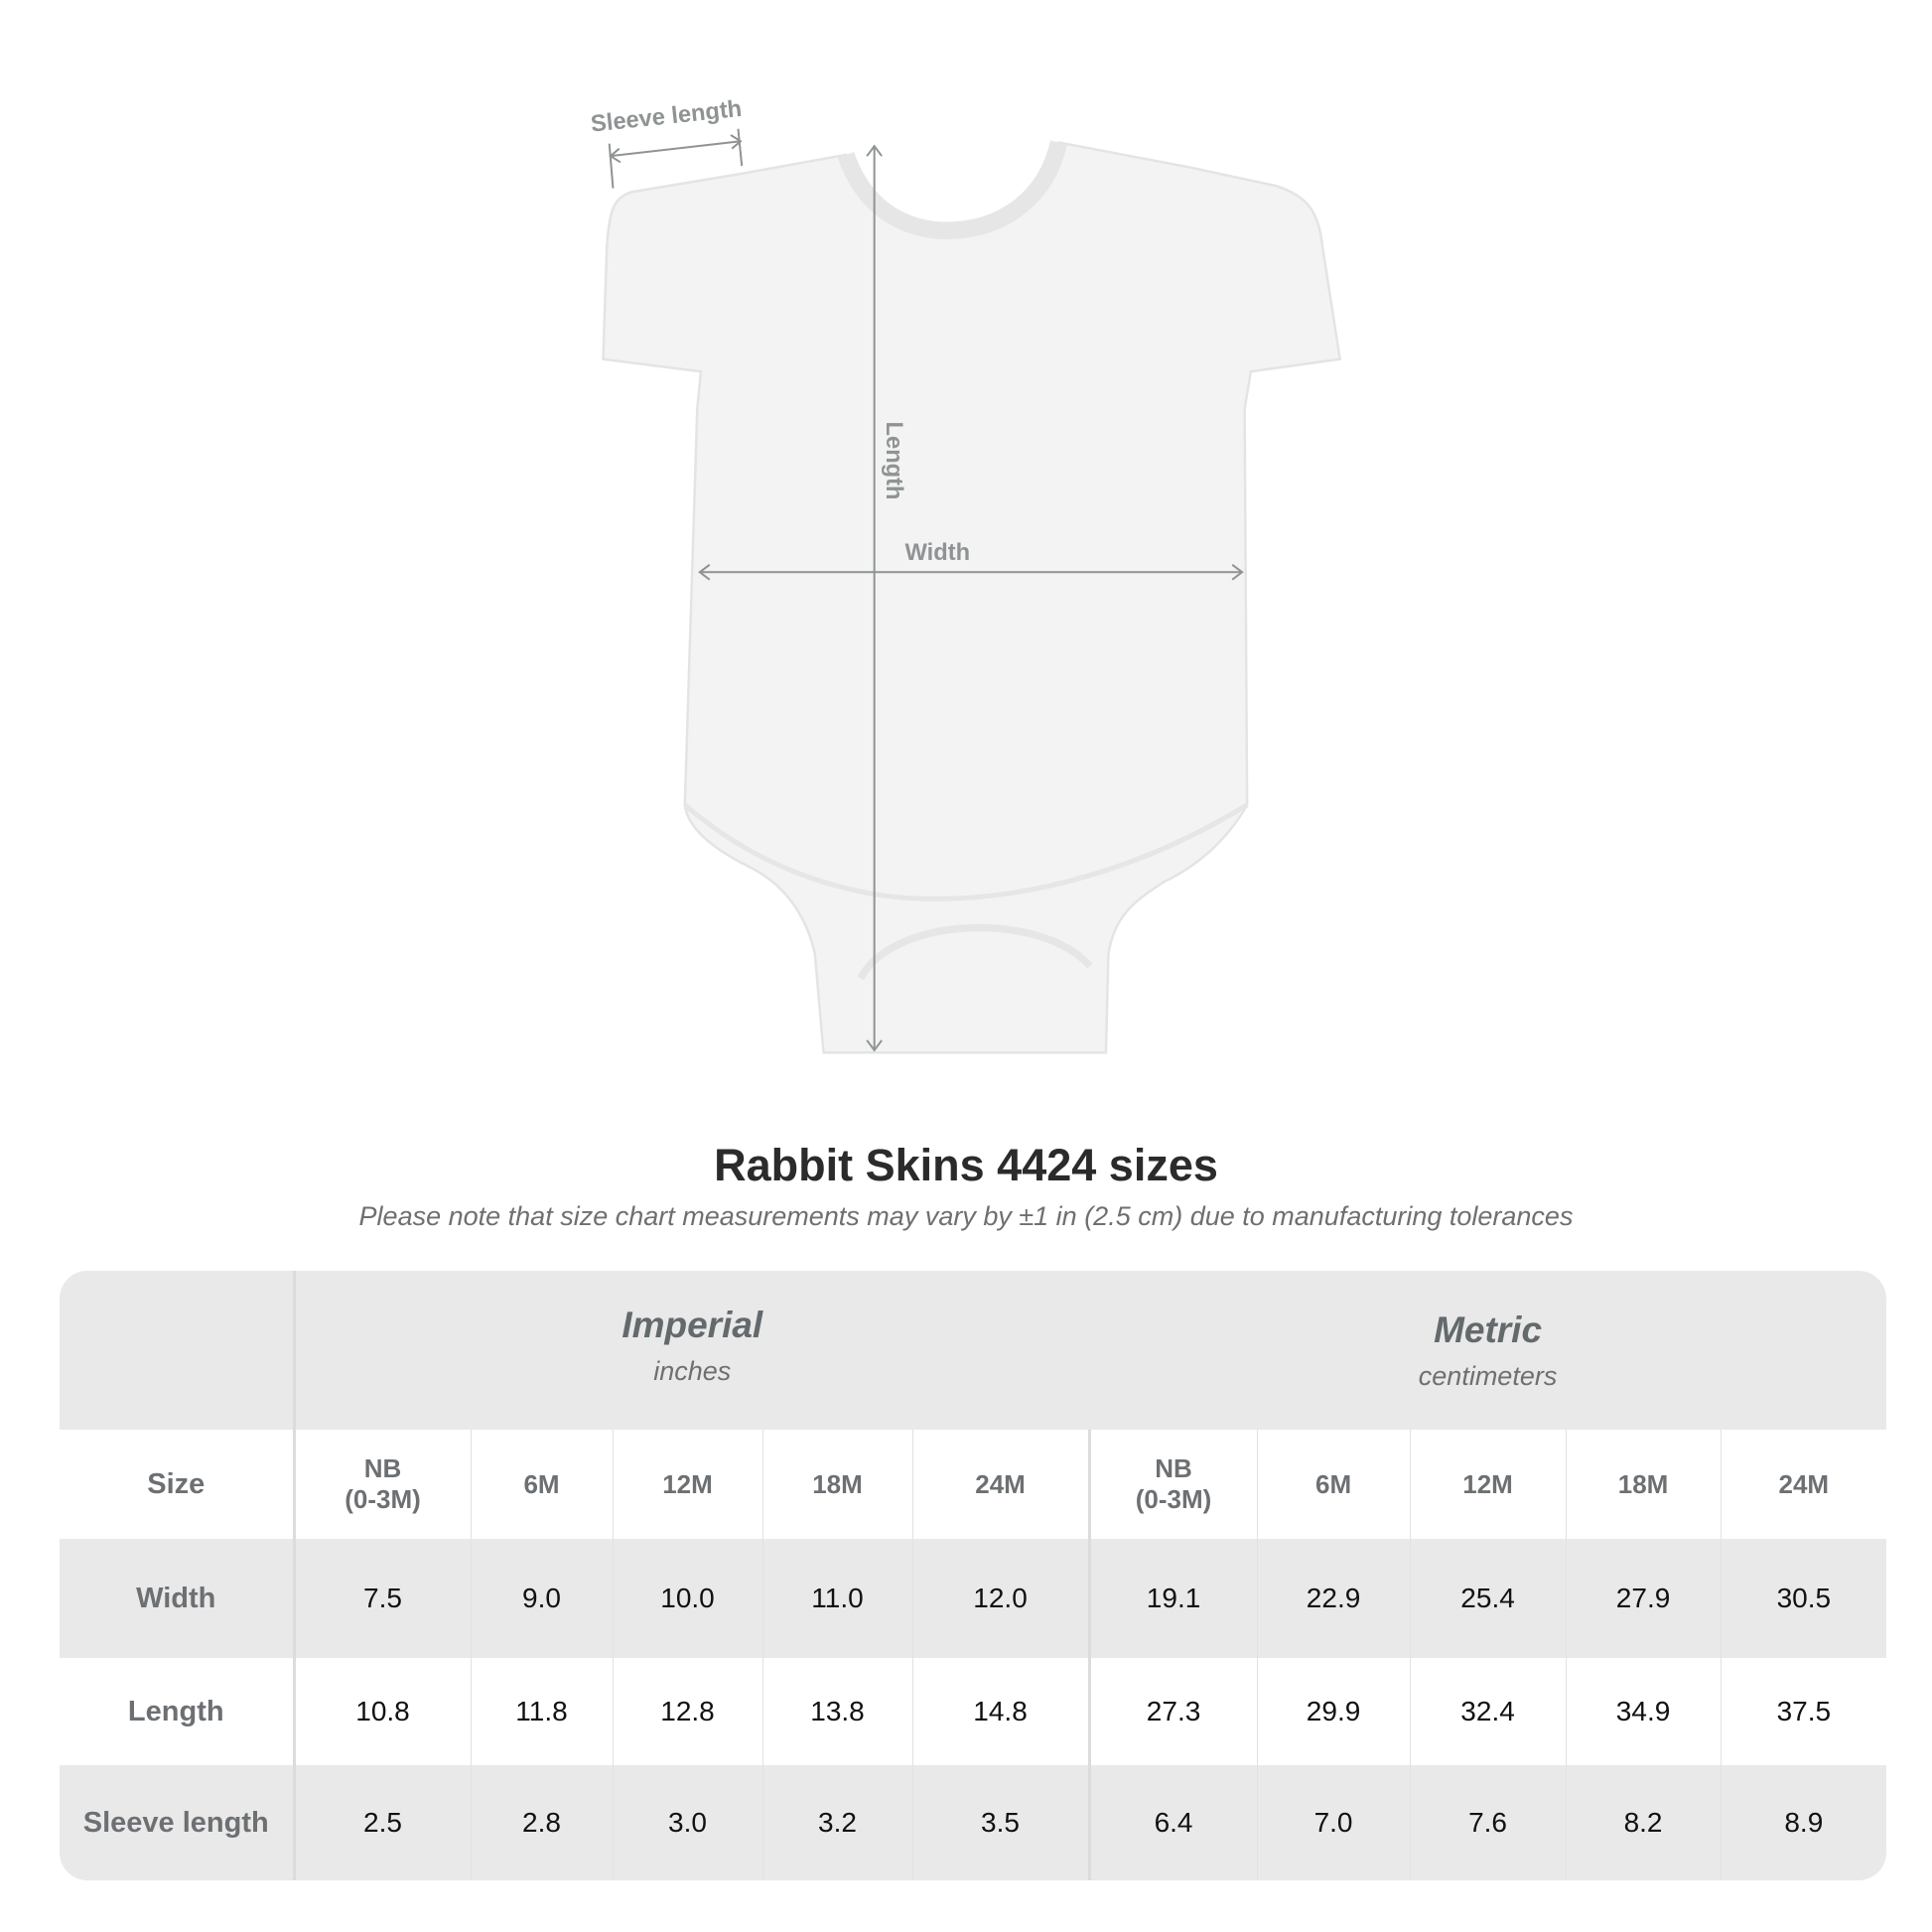 The width and height of the screenshot is (1932, 1932). Describe the element at coordinates (938, 553) in the screenshot. I see `width-label: Width` at that location.